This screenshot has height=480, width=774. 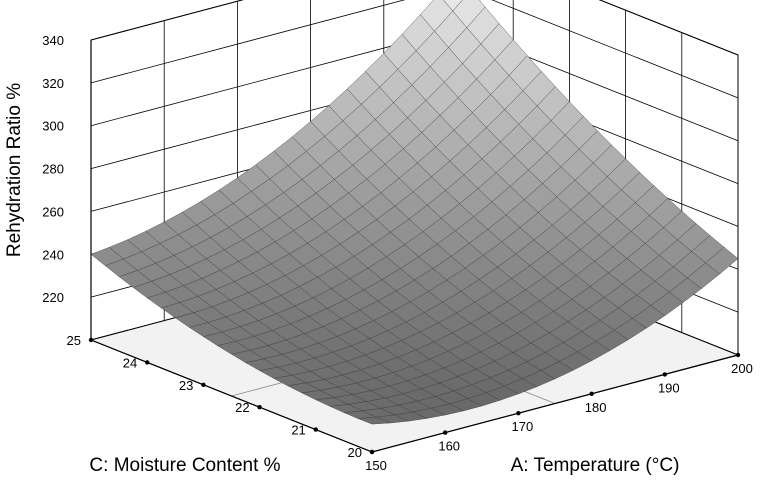 I want to click on y-tick-label: 25, so click(x=74, y=340).